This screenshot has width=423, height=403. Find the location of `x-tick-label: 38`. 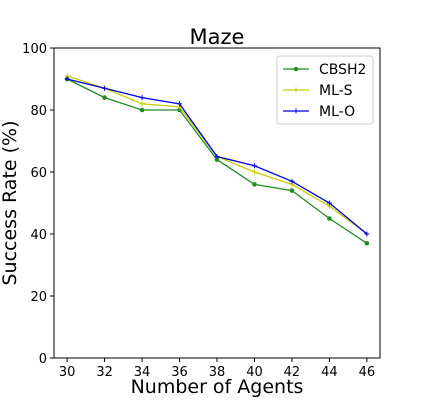

x-tick-label: 38 is located at coordinates (217, 372).